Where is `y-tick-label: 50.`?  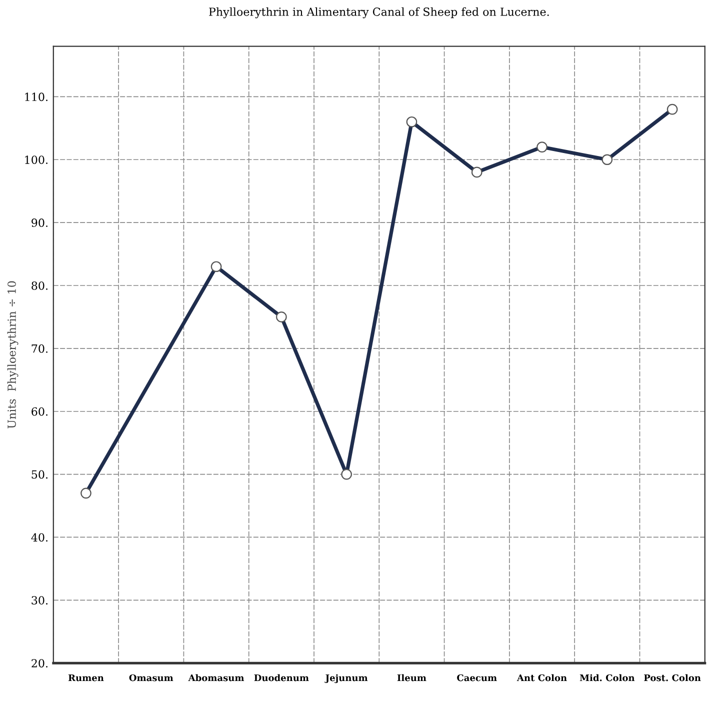 y-tick-label: 50. is located at coordinates (40, 474).